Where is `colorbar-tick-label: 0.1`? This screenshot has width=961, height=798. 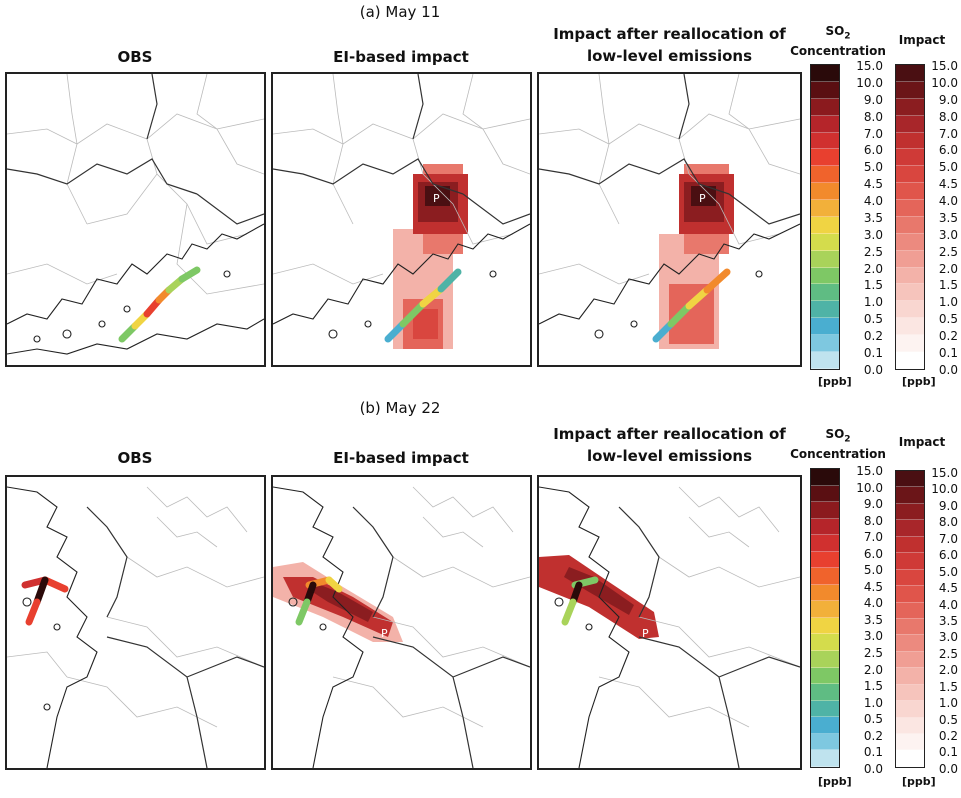
colorbar-tick-label: 0.1 is located at coordinates (948, 352).